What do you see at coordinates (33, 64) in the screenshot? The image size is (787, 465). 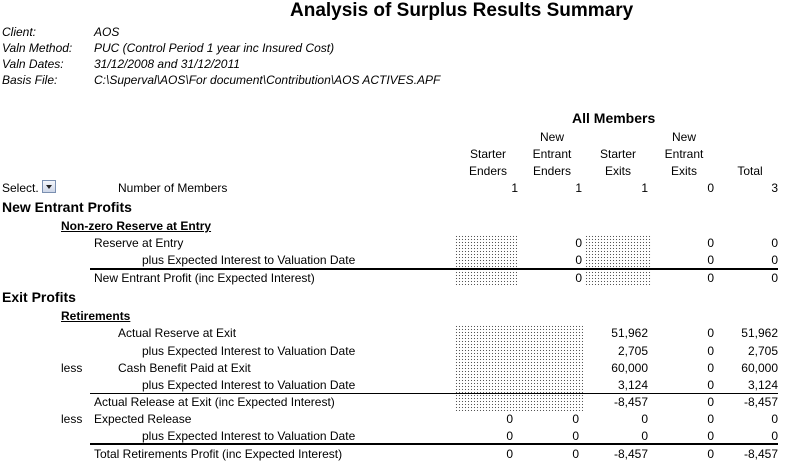 I see `valn-dates-label: Valn Dates:` at bounding box center [33, 64].